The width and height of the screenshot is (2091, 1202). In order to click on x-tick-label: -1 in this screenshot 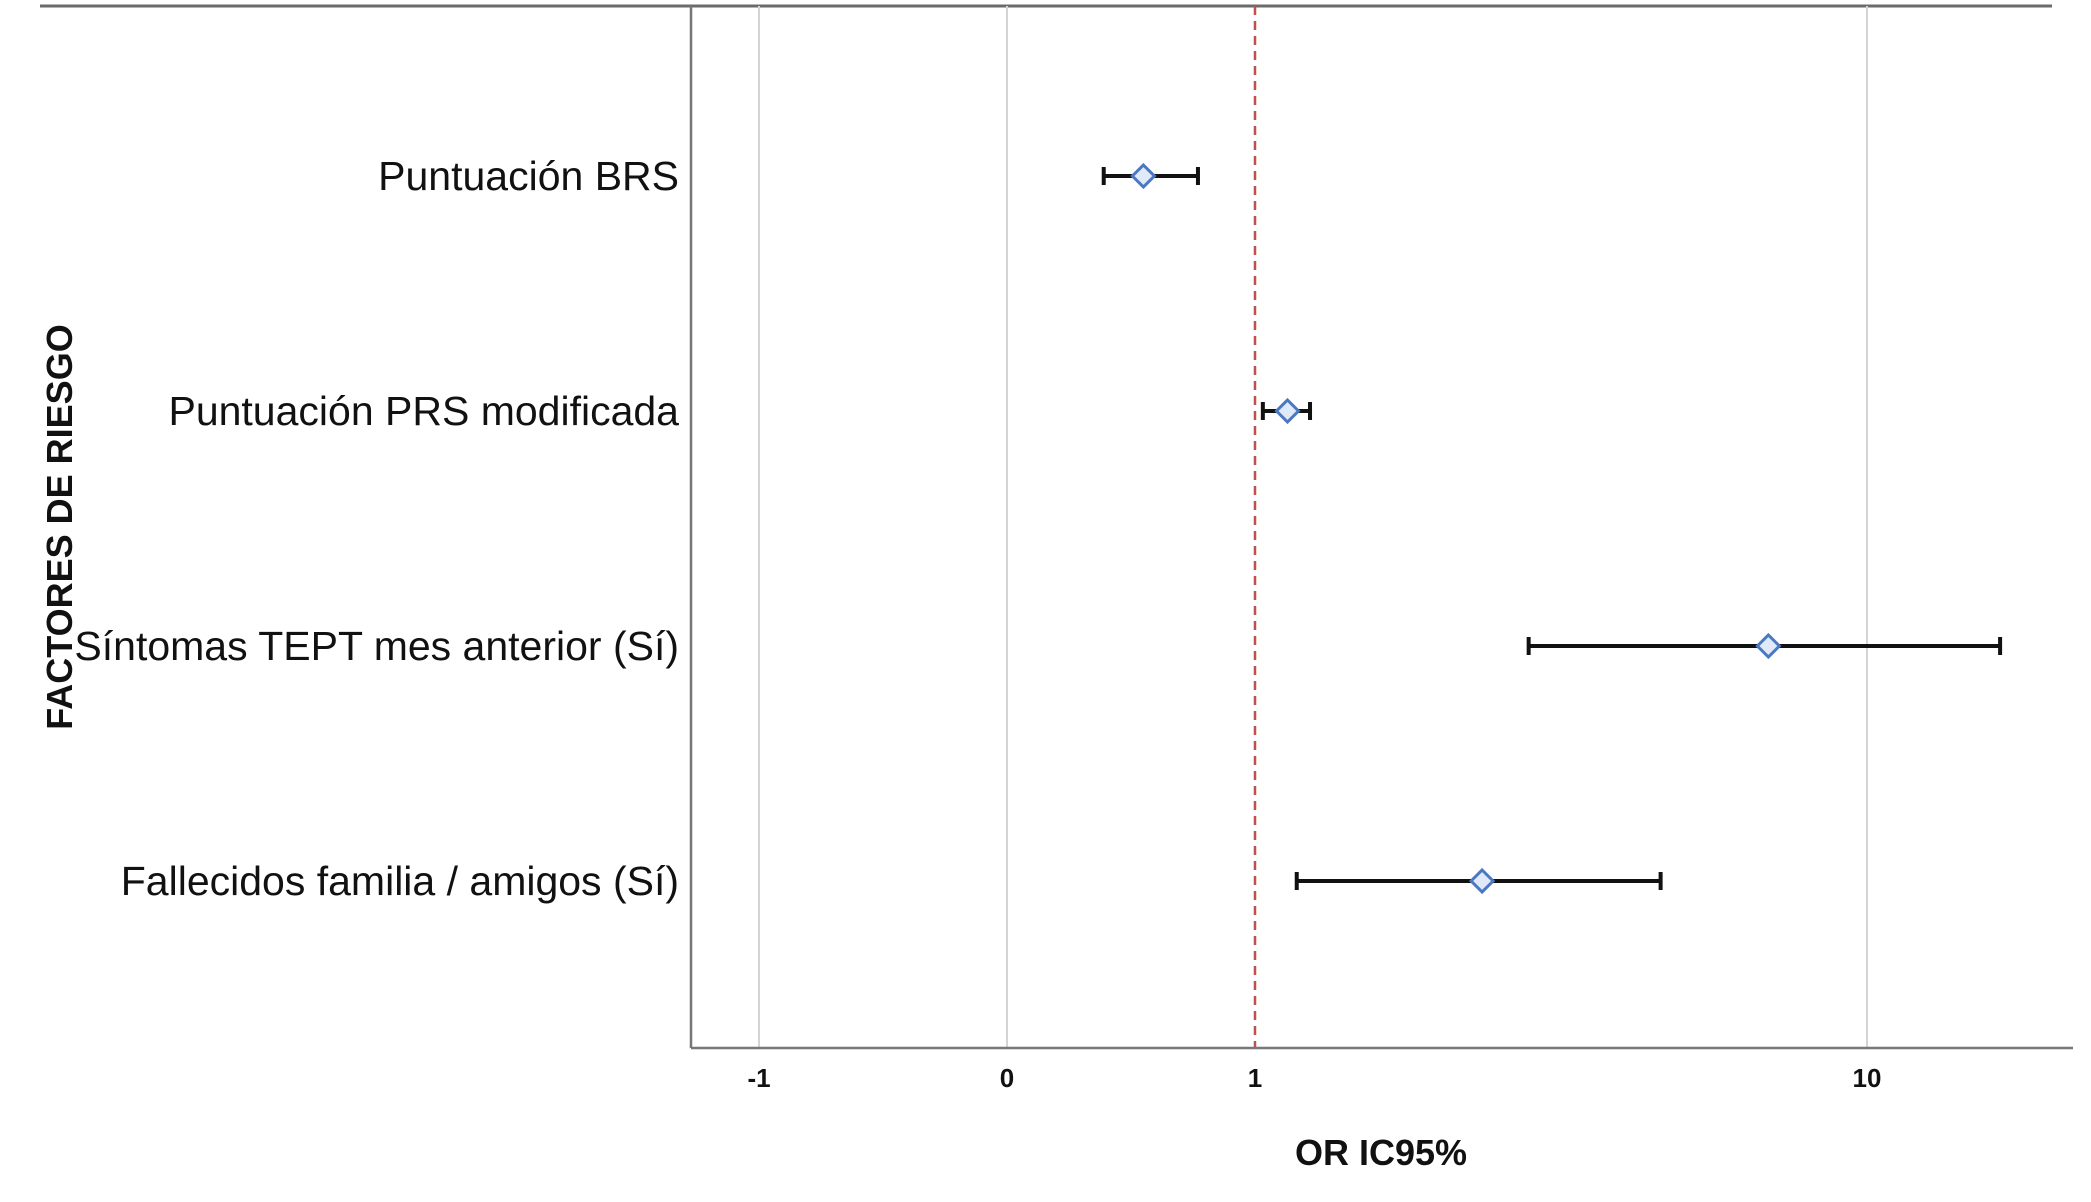, I will do `click(758, 1078)`.